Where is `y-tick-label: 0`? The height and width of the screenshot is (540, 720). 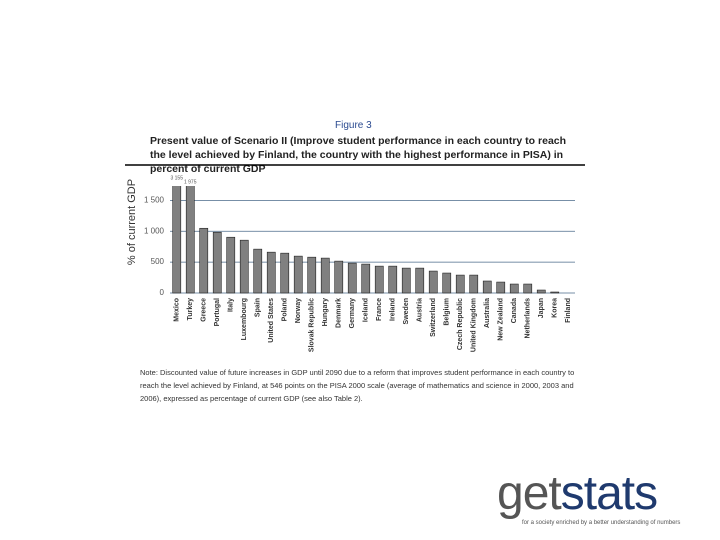
y-tick-label: 0 is located at coordinates (162, 292).